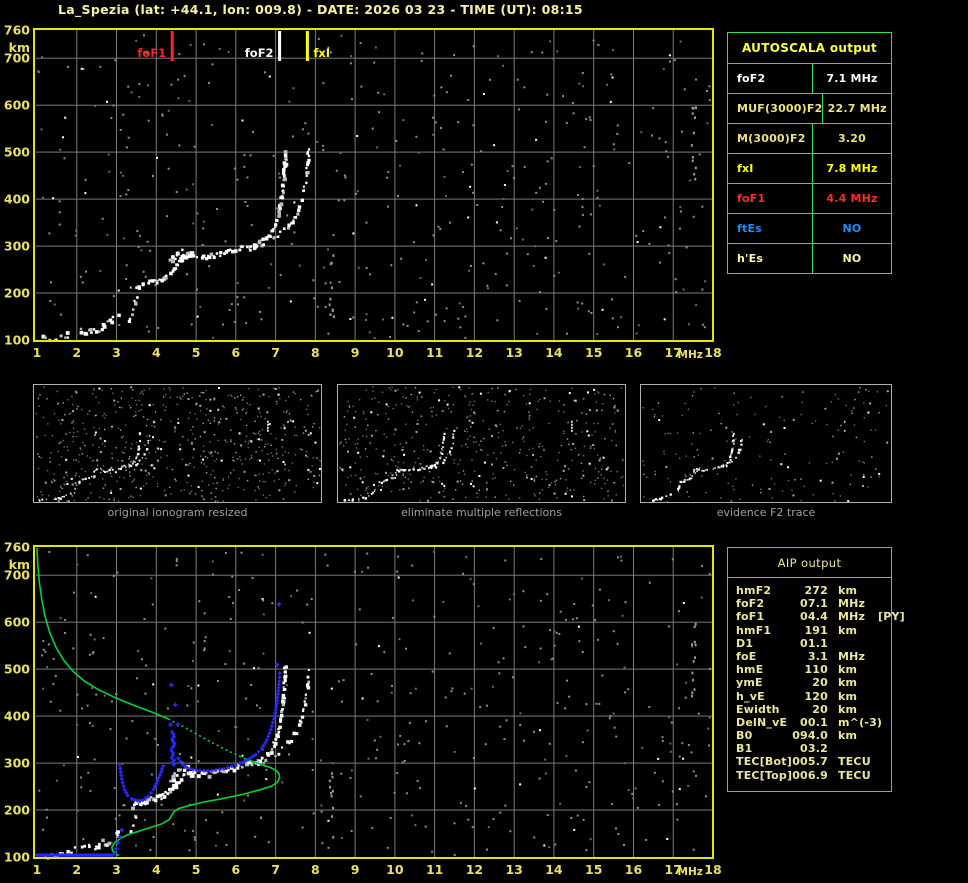  I want to click on aip-cell: h_vE, so click(750, 696).